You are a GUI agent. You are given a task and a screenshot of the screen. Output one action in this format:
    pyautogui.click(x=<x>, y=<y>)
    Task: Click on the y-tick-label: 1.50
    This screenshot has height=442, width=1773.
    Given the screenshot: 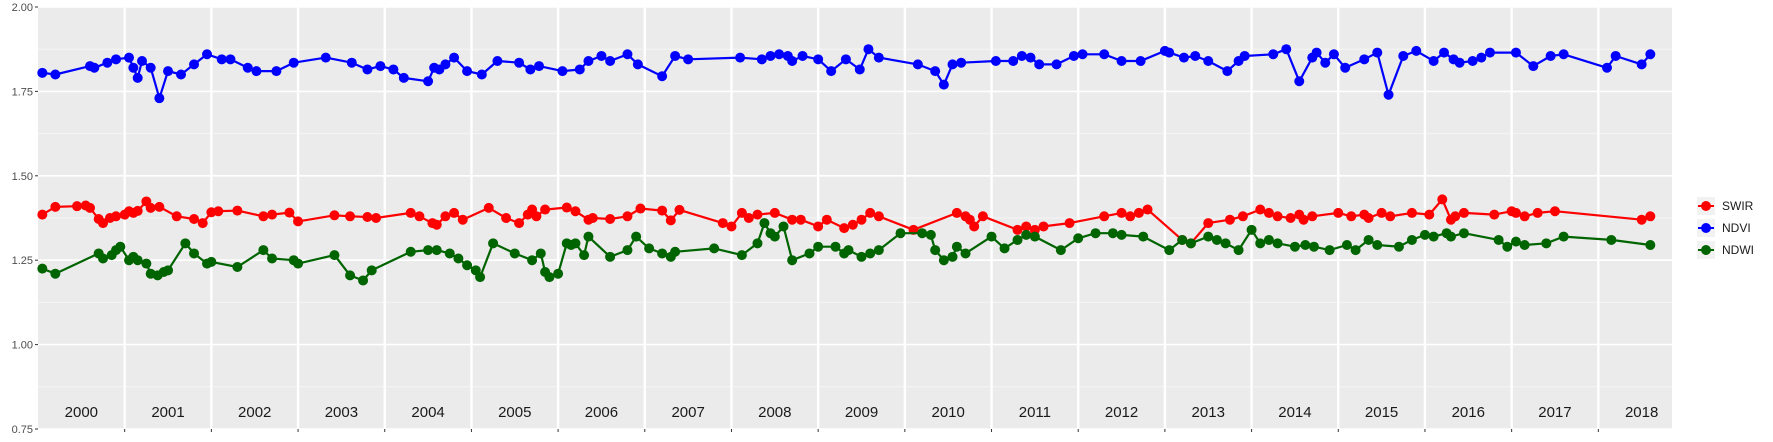 What is the action you would take?
    pyautogui.click(x=22, y=177)
    